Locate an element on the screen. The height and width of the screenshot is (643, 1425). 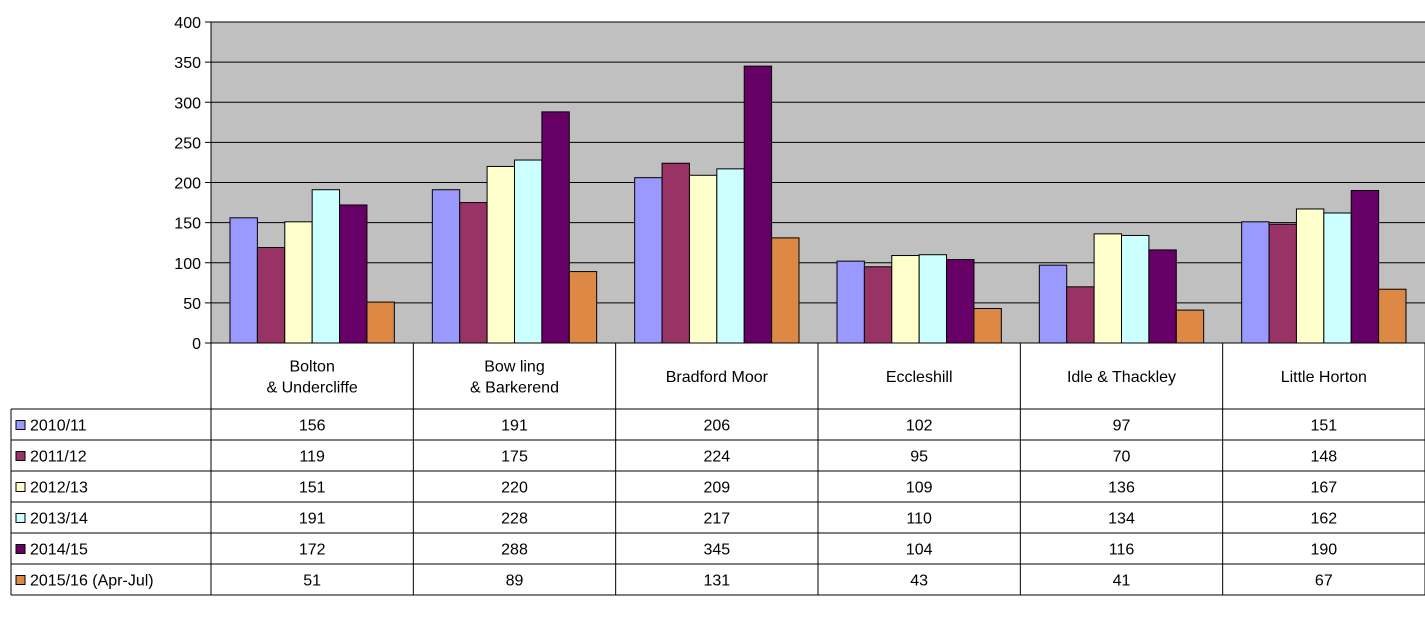
y-tick-label: 350 is located at coordinates (187, 63).